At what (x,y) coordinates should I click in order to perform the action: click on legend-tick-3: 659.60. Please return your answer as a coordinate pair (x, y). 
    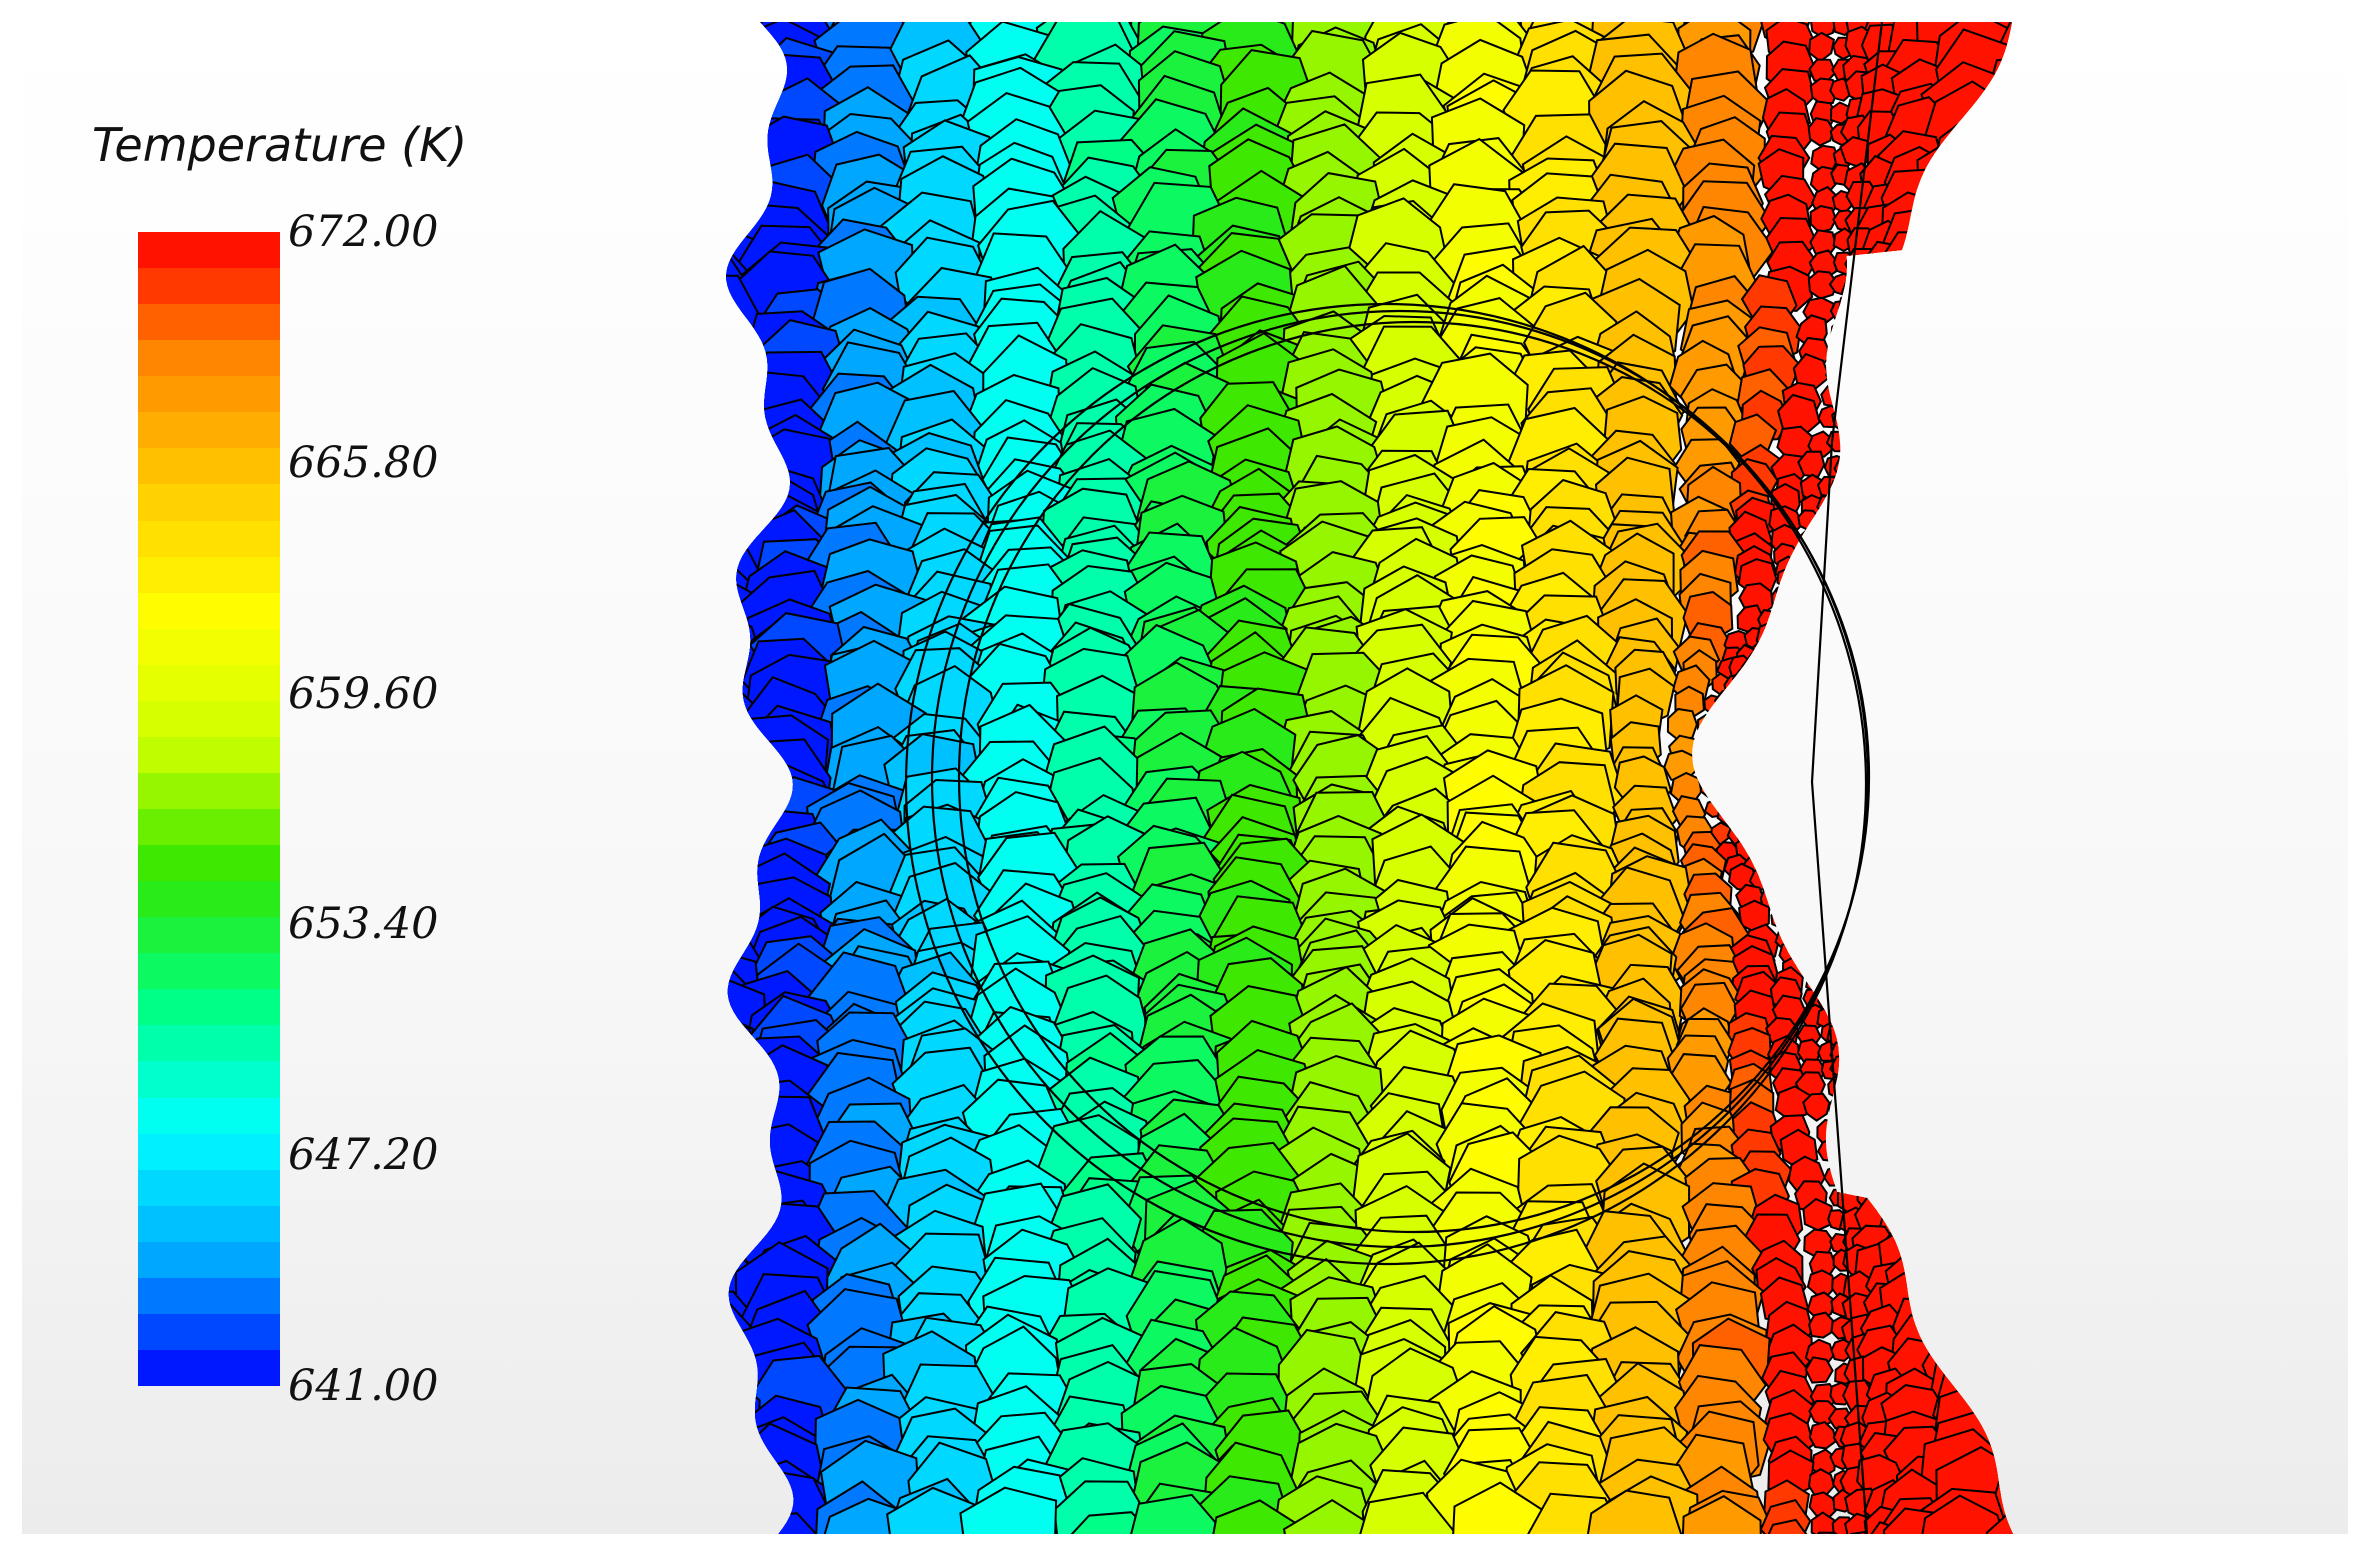
    Looking at the image, I should click on (363, 693).